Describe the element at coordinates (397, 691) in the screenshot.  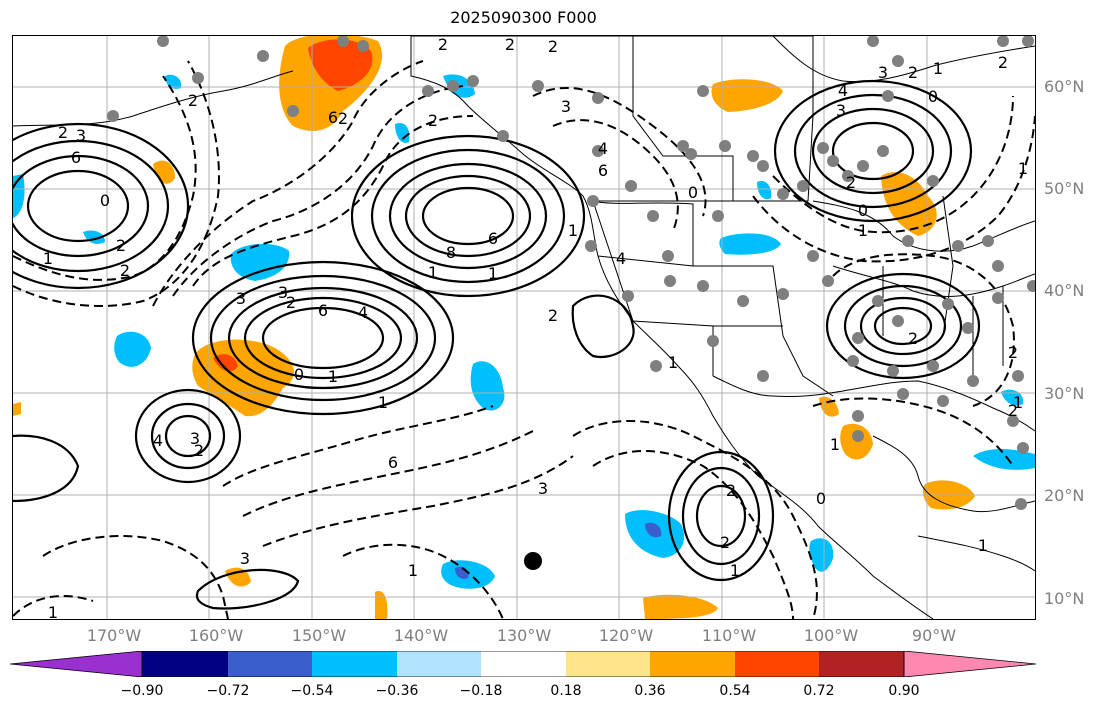
I see `colorbar-tick-label: −0.36` at that location.